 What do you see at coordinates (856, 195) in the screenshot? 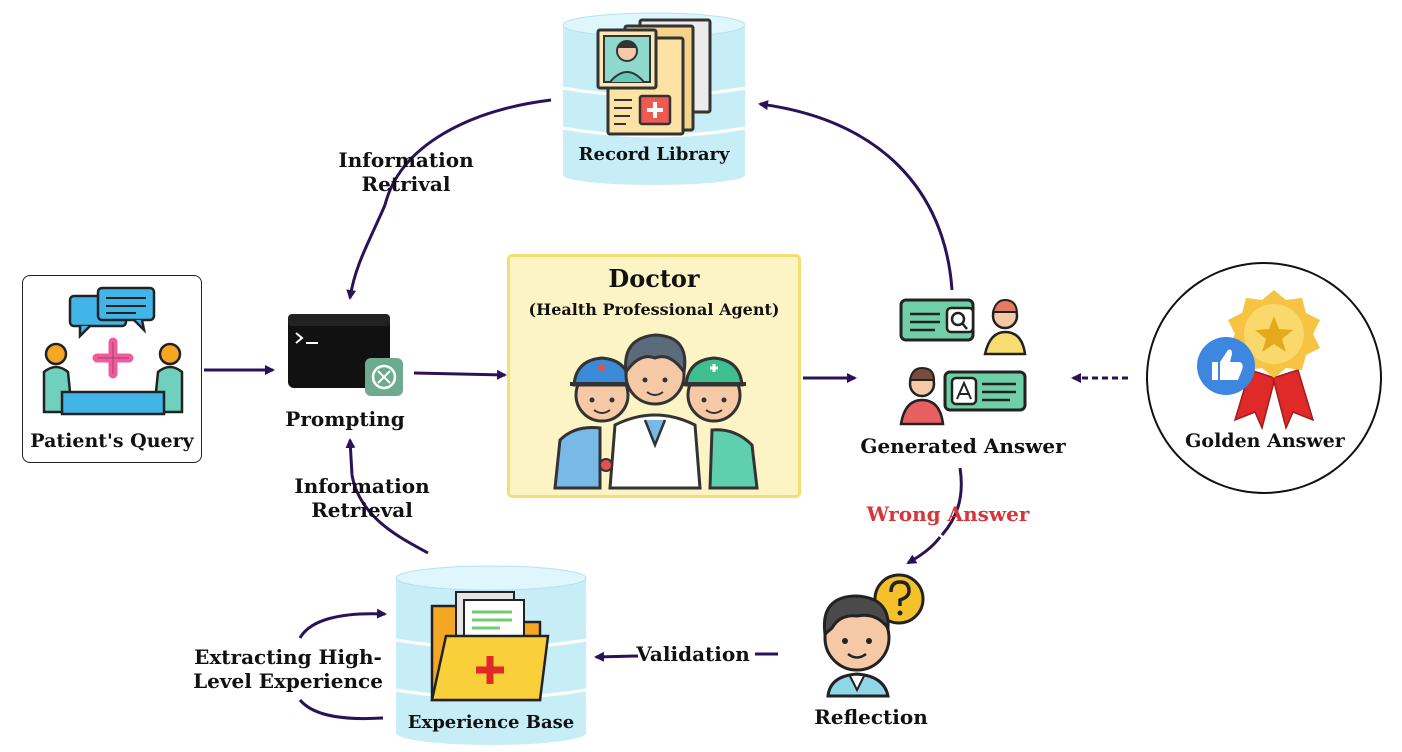
I see `arrow-answer-to-record` at bounding box center [856, 195].